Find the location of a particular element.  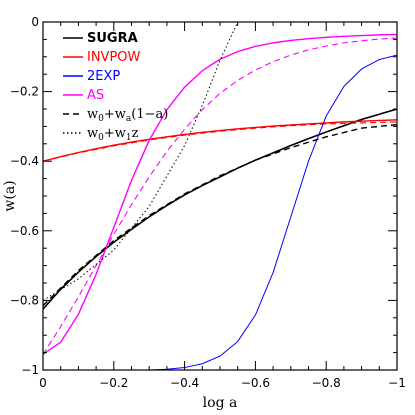

y-tick-label: −0.6 is located at coordinates (24, 231).